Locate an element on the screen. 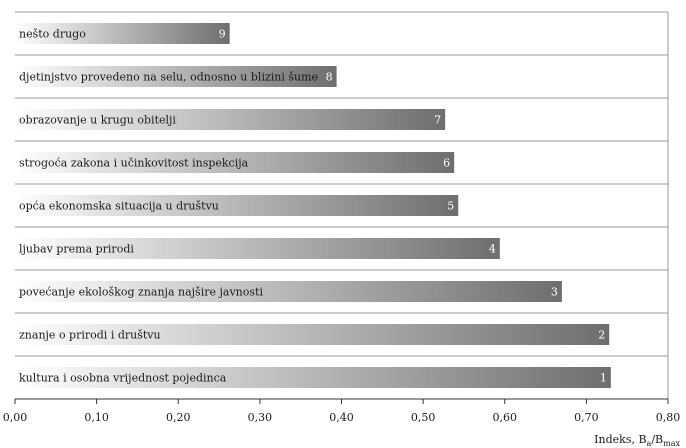 Image resolution: width=686 pixels, height=448 pixels. bar-group: nešto drugo 9 is located at coordinates (122, 33).